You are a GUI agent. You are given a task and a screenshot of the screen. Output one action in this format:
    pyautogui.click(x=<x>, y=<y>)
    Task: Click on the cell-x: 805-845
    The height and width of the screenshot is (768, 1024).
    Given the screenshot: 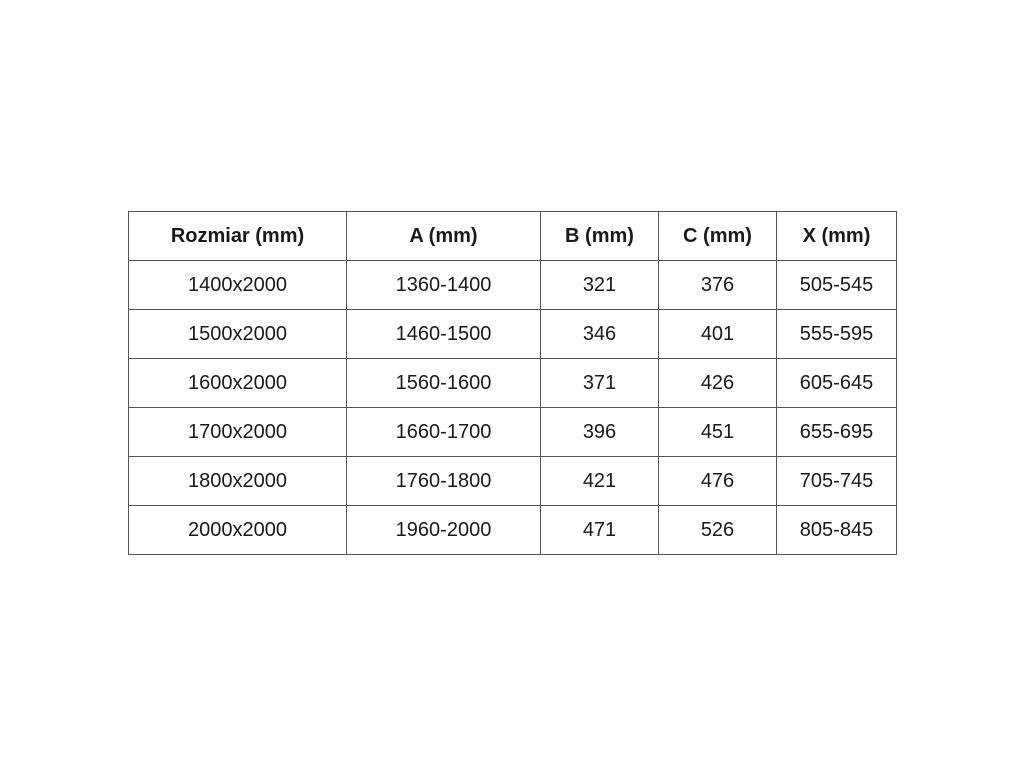 What is the action you would take?
    pyautogui.click(x=836, y=530)
    